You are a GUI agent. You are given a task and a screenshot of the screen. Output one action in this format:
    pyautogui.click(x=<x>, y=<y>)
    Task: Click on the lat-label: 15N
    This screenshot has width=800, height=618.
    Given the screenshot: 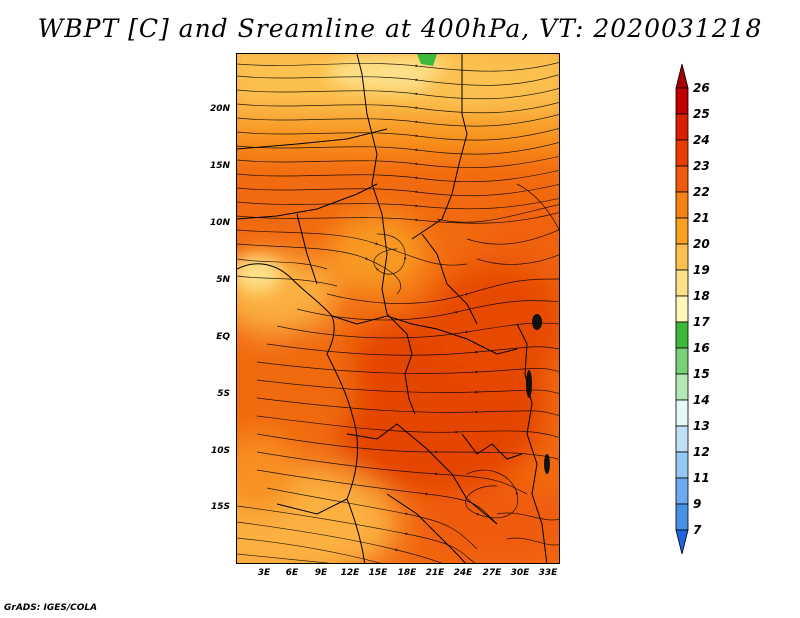 What is the action you would take?
    pyautogui.click(x=219, y=166)
    